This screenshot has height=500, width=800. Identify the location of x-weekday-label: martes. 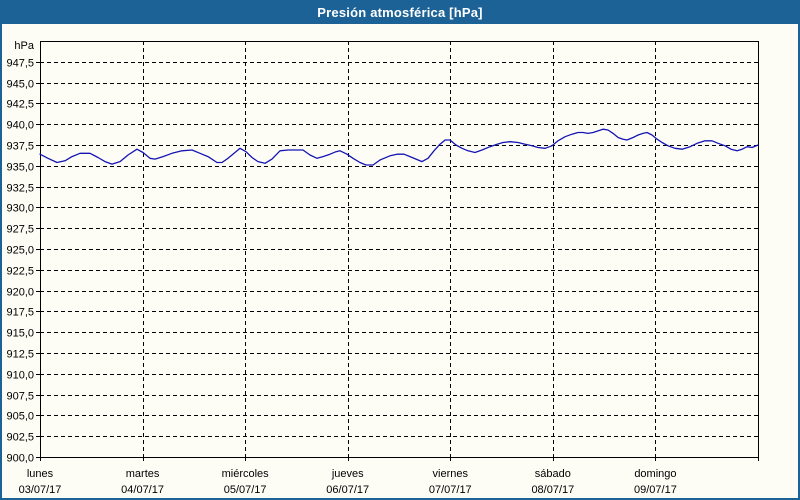
(143, 474).